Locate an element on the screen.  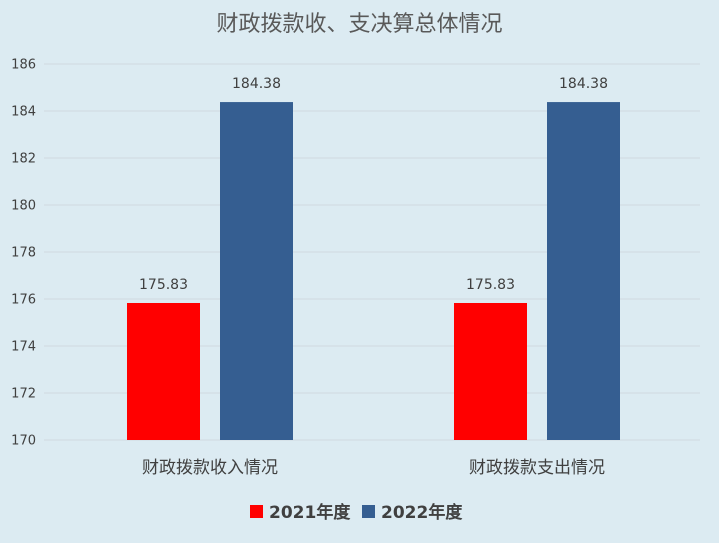
y-tick-label: 180 is located at coordinates (23, 206).